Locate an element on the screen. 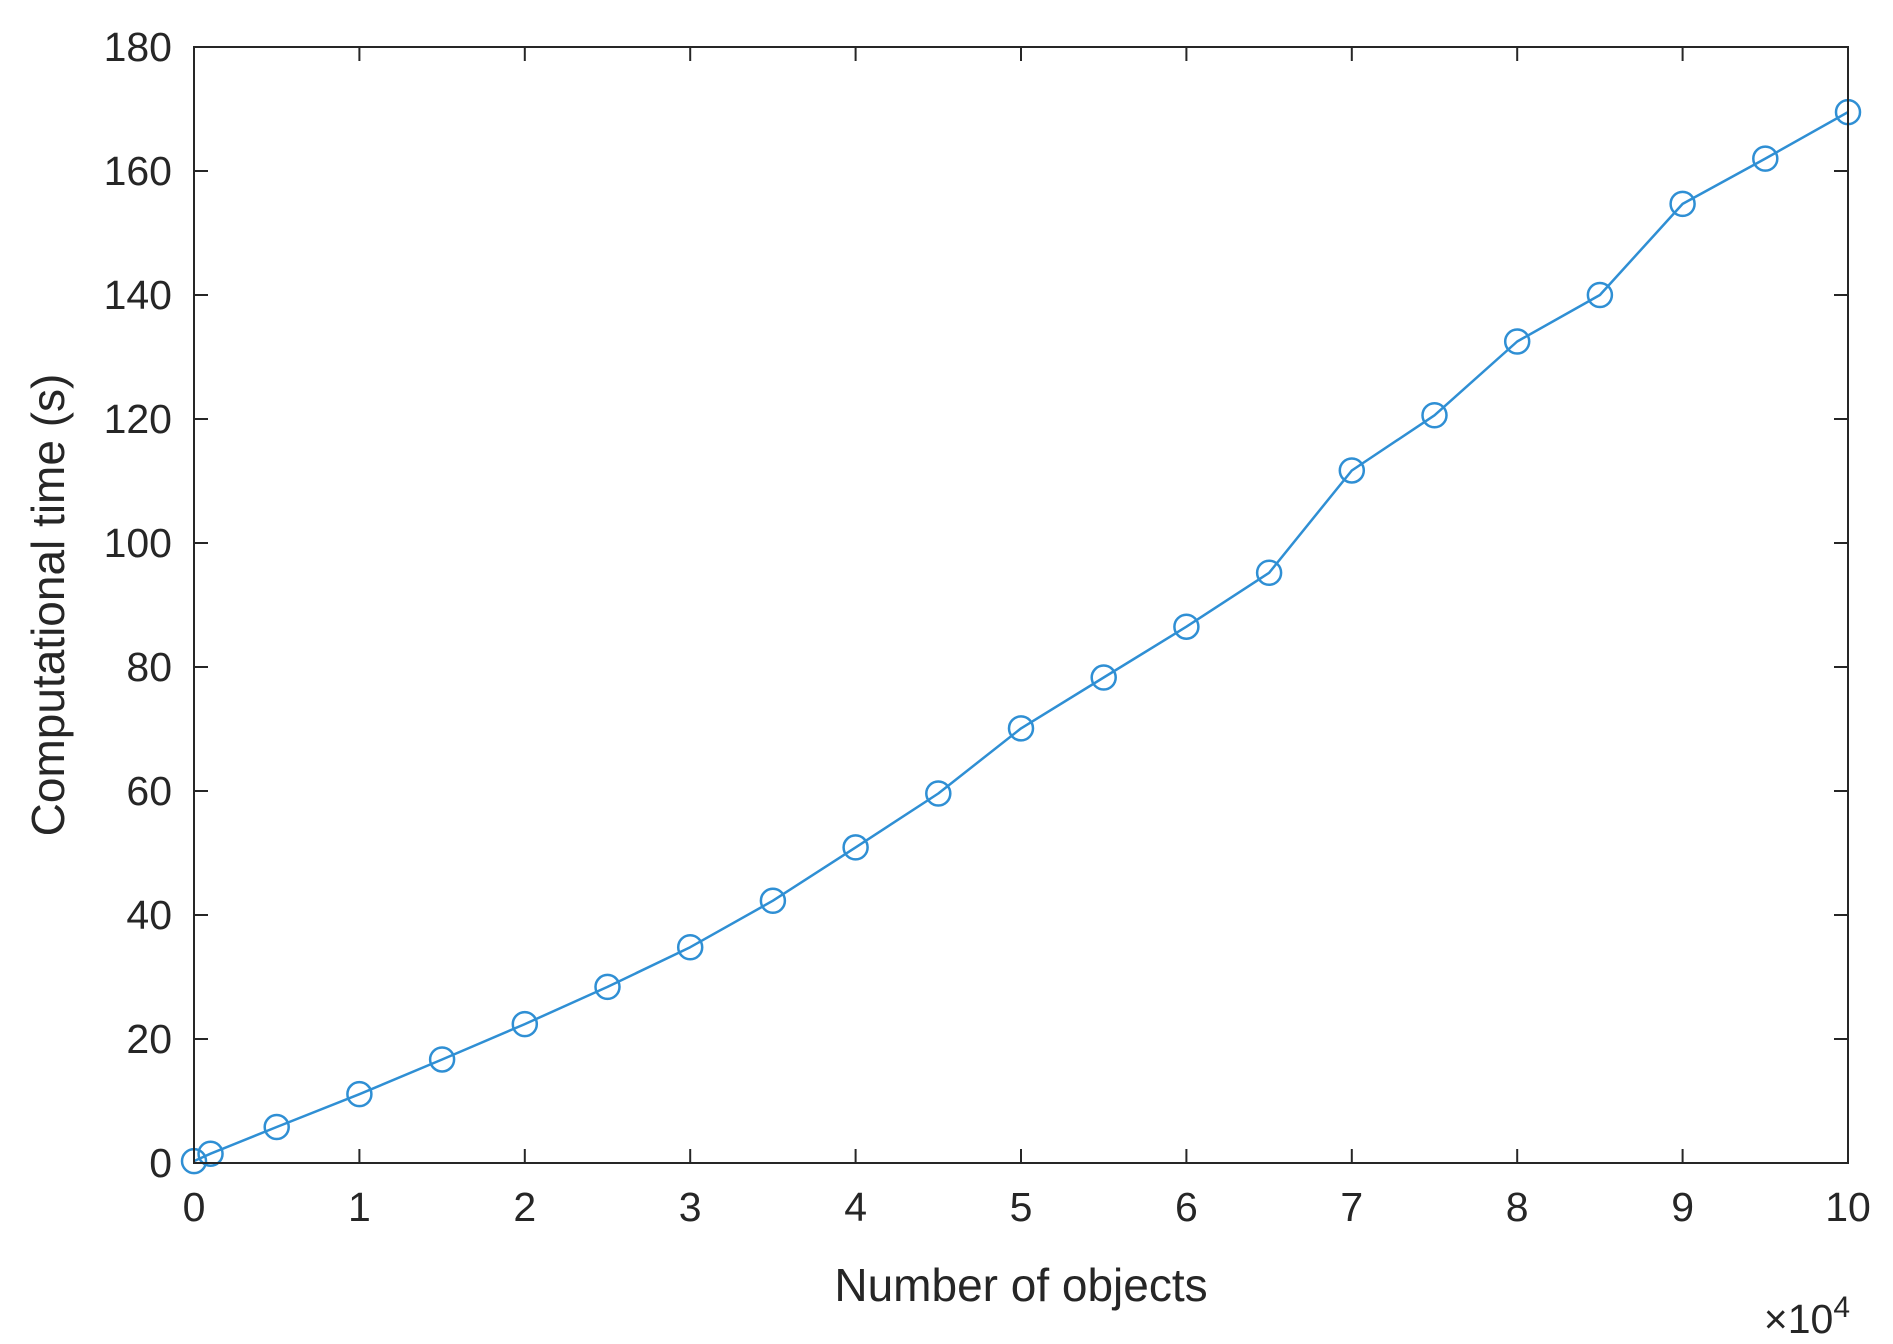  x-tick-label: 10 is located at coordinates (1848, 1207).